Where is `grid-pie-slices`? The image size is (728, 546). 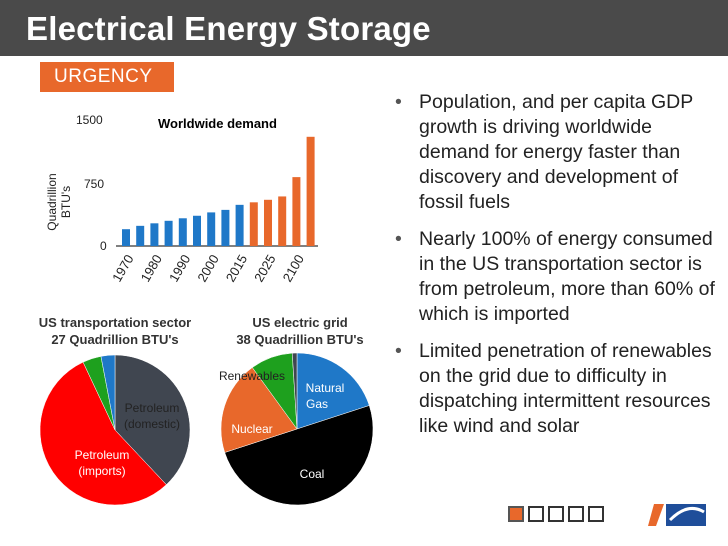
grid-pie-slices is located at coordinates (297, 429).